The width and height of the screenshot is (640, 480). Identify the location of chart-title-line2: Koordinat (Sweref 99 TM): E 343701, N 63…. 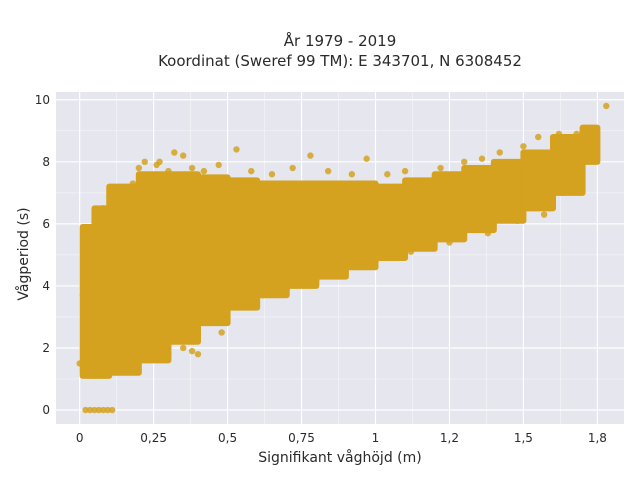
(340, 61).